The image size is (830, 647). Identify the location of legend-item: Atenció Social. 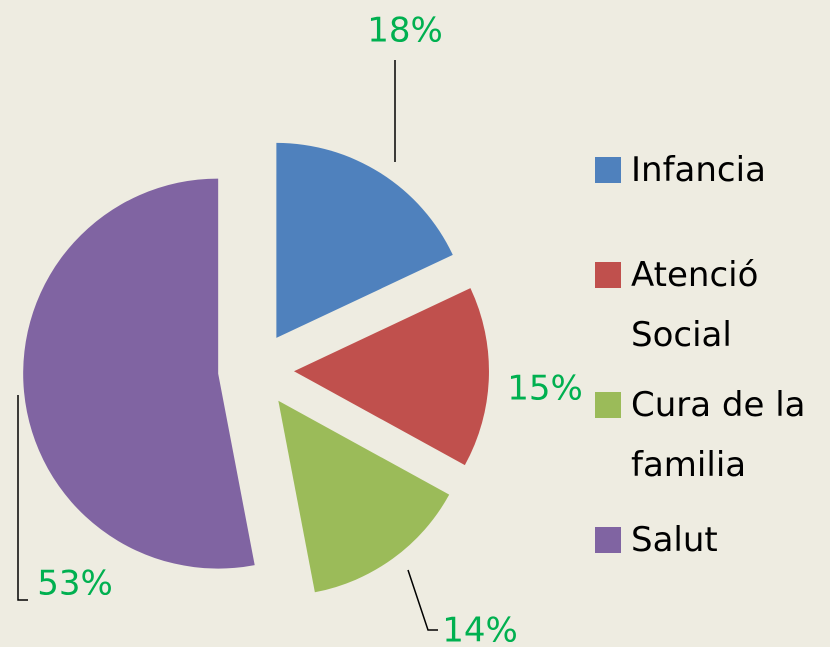
(712, 305).